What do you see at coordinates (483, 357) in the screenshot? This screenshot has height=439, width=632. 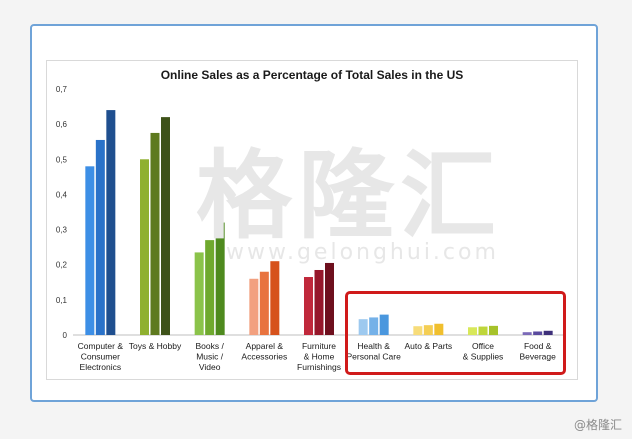 I see `x-tick-label: & Supplies` at bounding box center [483, 357].